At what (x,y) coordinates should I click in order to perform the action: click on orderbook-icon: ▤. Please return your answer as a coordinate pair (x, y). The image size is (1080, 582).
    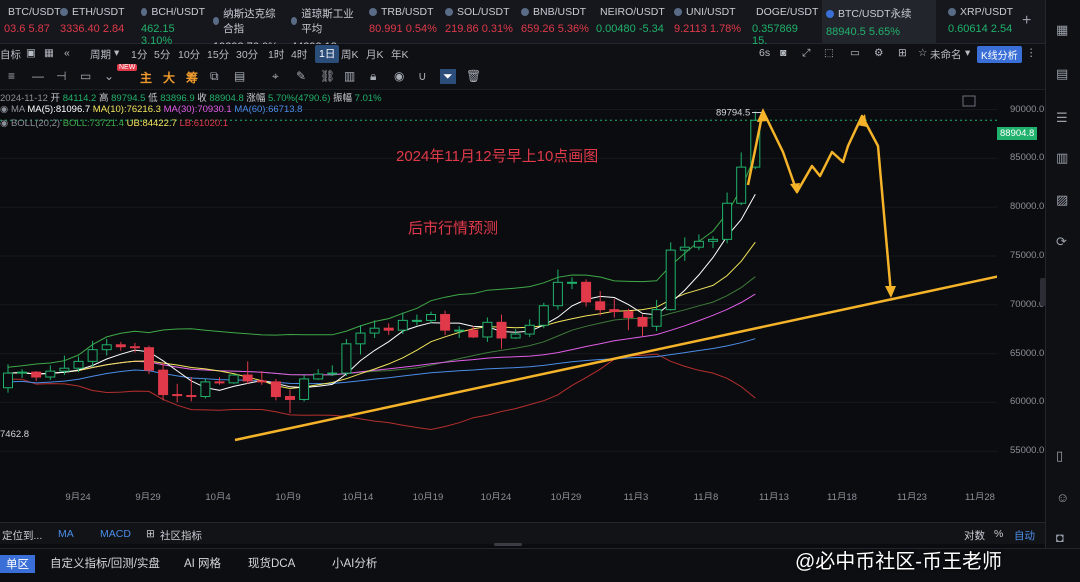
    Looking at the image, I should click on (1062, 73).